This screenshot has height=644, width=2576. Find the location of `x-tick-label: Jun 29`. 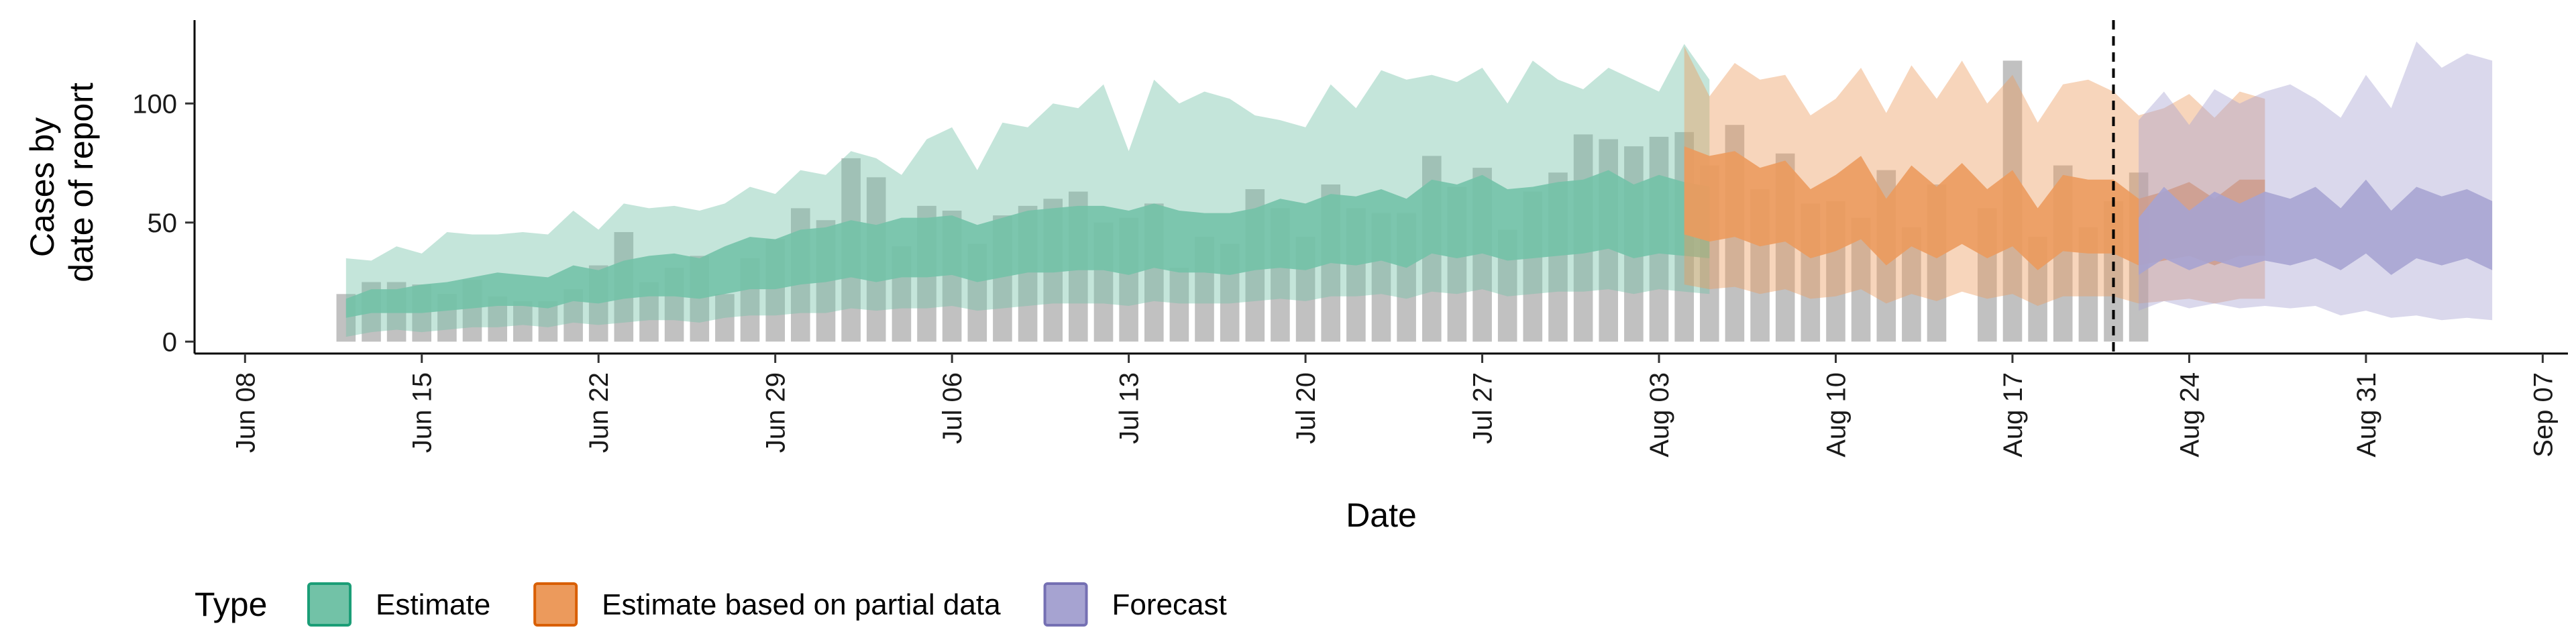

x-tick-label: Jun 29 is located at coordinates (776, 412).